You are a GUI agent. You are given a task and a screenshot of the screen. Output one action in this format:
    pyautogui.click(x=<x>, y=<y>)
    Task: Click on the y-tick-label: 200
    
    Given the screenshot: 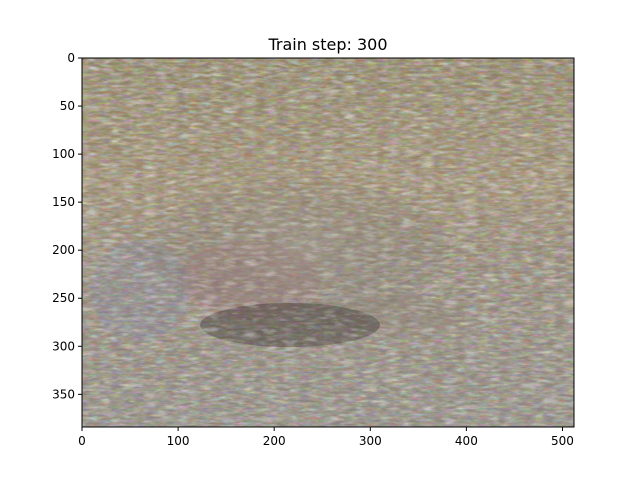 What is the action you would take?
    pyautogui.click(x=63, y=250)
    